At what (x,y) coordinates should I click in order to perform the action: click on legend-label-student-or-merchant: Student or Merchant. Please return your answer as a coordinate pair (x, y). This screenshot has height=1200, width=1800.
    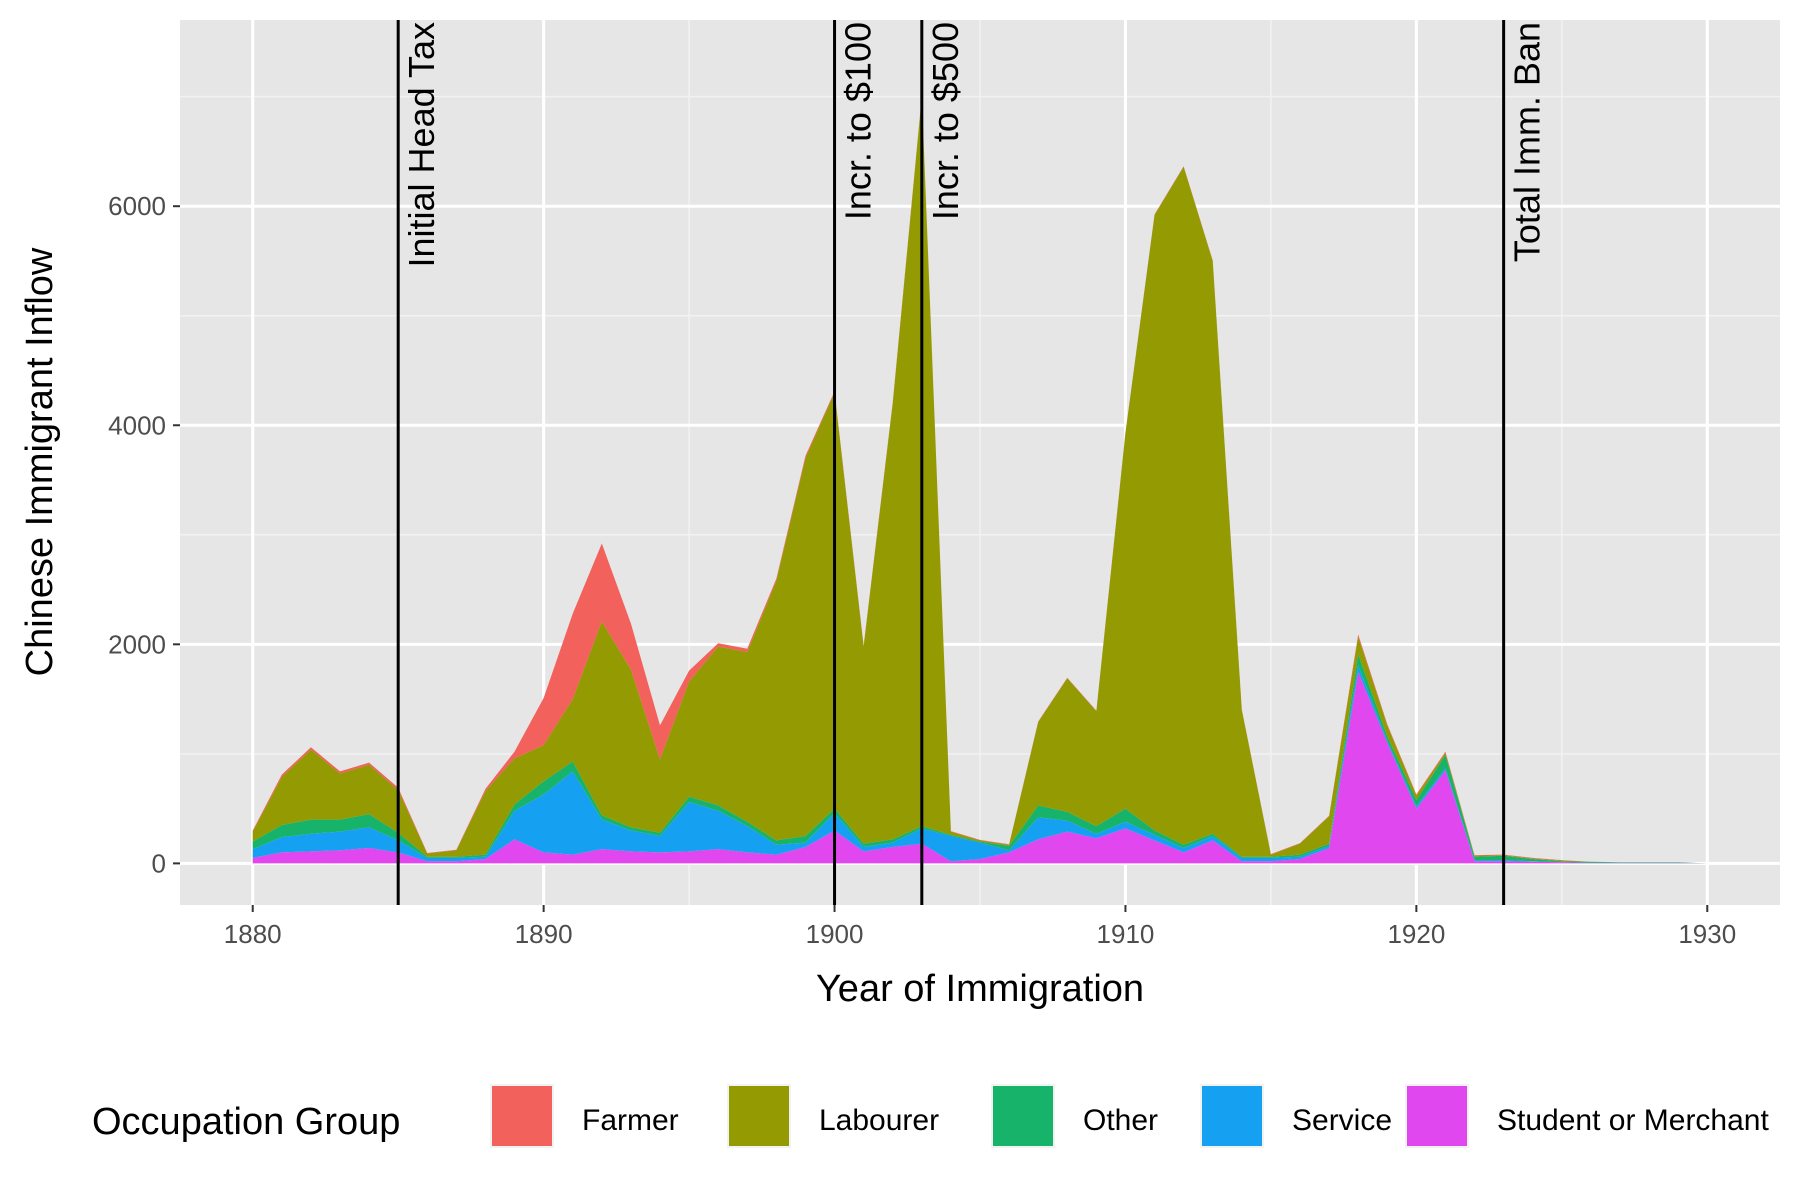
    Looking at the image, I should click on (1633, 1120).